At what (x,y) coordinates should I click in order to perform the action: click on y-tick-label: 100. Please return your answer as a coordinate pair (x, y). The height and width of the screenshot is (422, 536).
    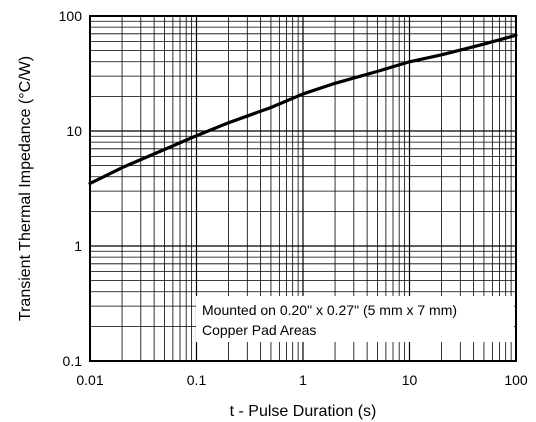
    Looking at the image, I should click on (71, 16).